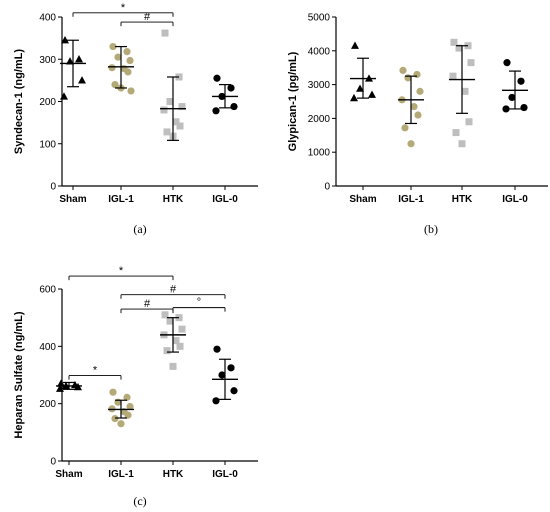 The image size is (550, 512). I want to click on y-tick-label: 600, so click(47, 290).